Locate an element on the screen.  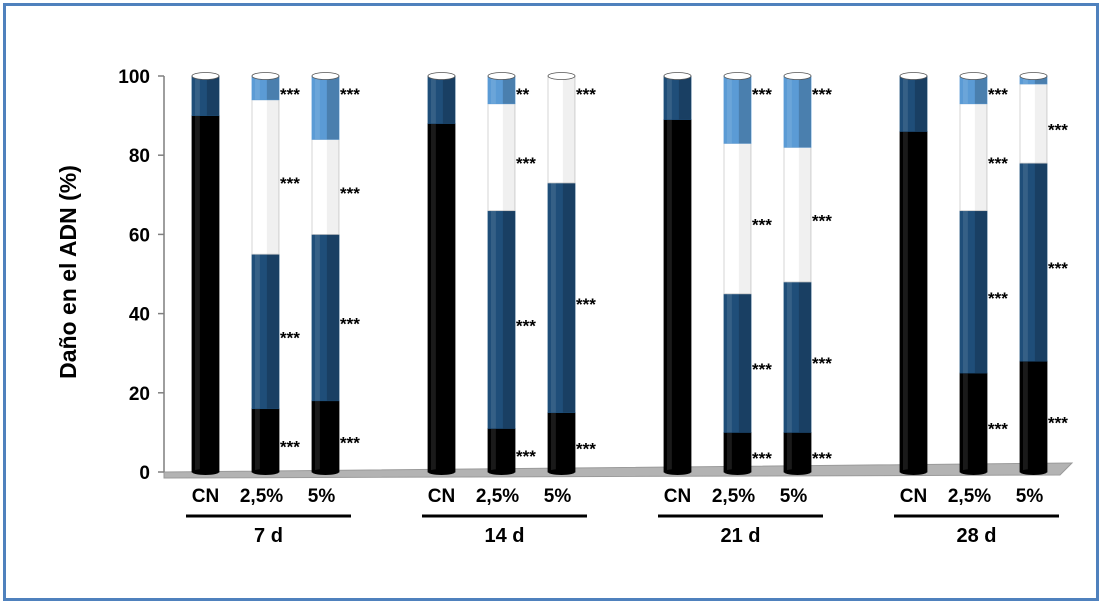
significance-label: ** is located at coordinates (523, 94).